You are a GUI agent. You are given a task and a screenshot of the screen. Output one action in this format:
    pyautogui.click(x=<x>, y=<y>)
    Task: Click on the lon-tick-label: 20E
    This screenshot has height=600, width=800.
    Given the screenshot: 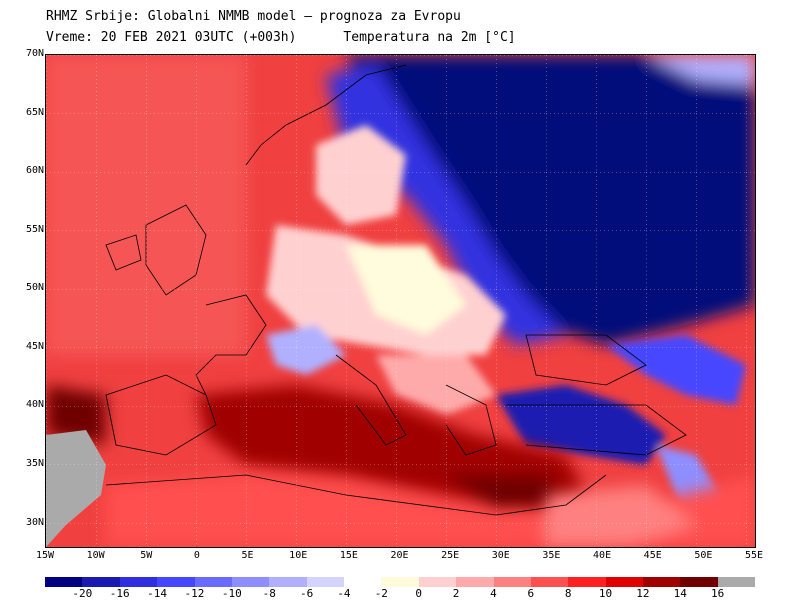 What is the action you would take?
    pyautogui.click(x=399, y=555)
    